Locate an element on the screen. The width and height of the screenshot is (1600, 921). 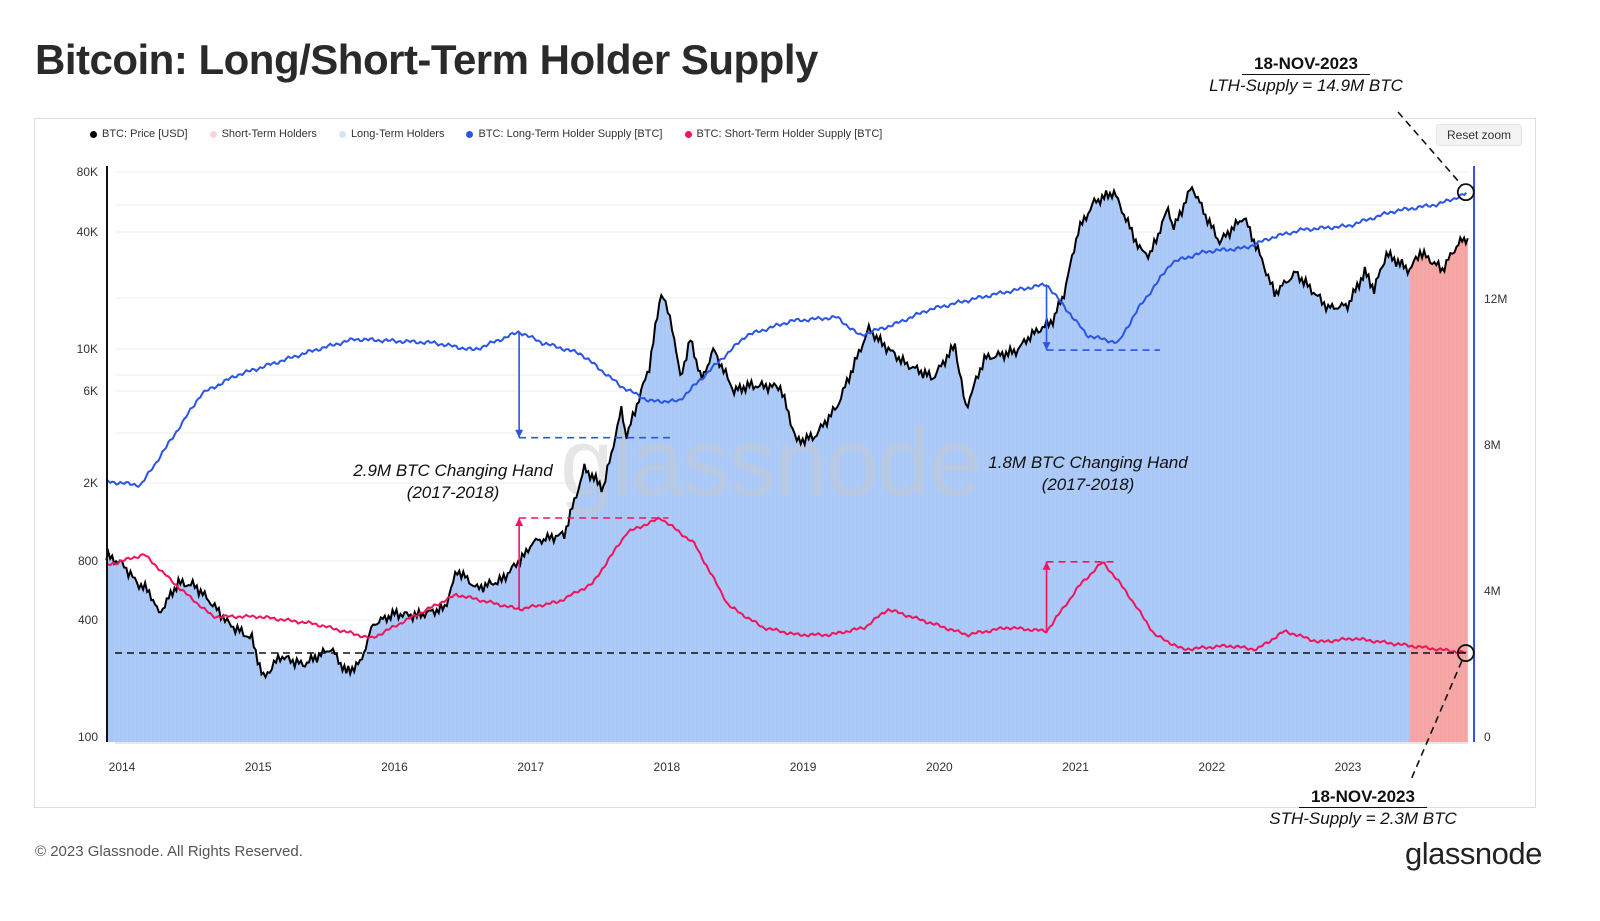
reset-zoom-button: Reset zoom is located at coordinates (1479, 135).